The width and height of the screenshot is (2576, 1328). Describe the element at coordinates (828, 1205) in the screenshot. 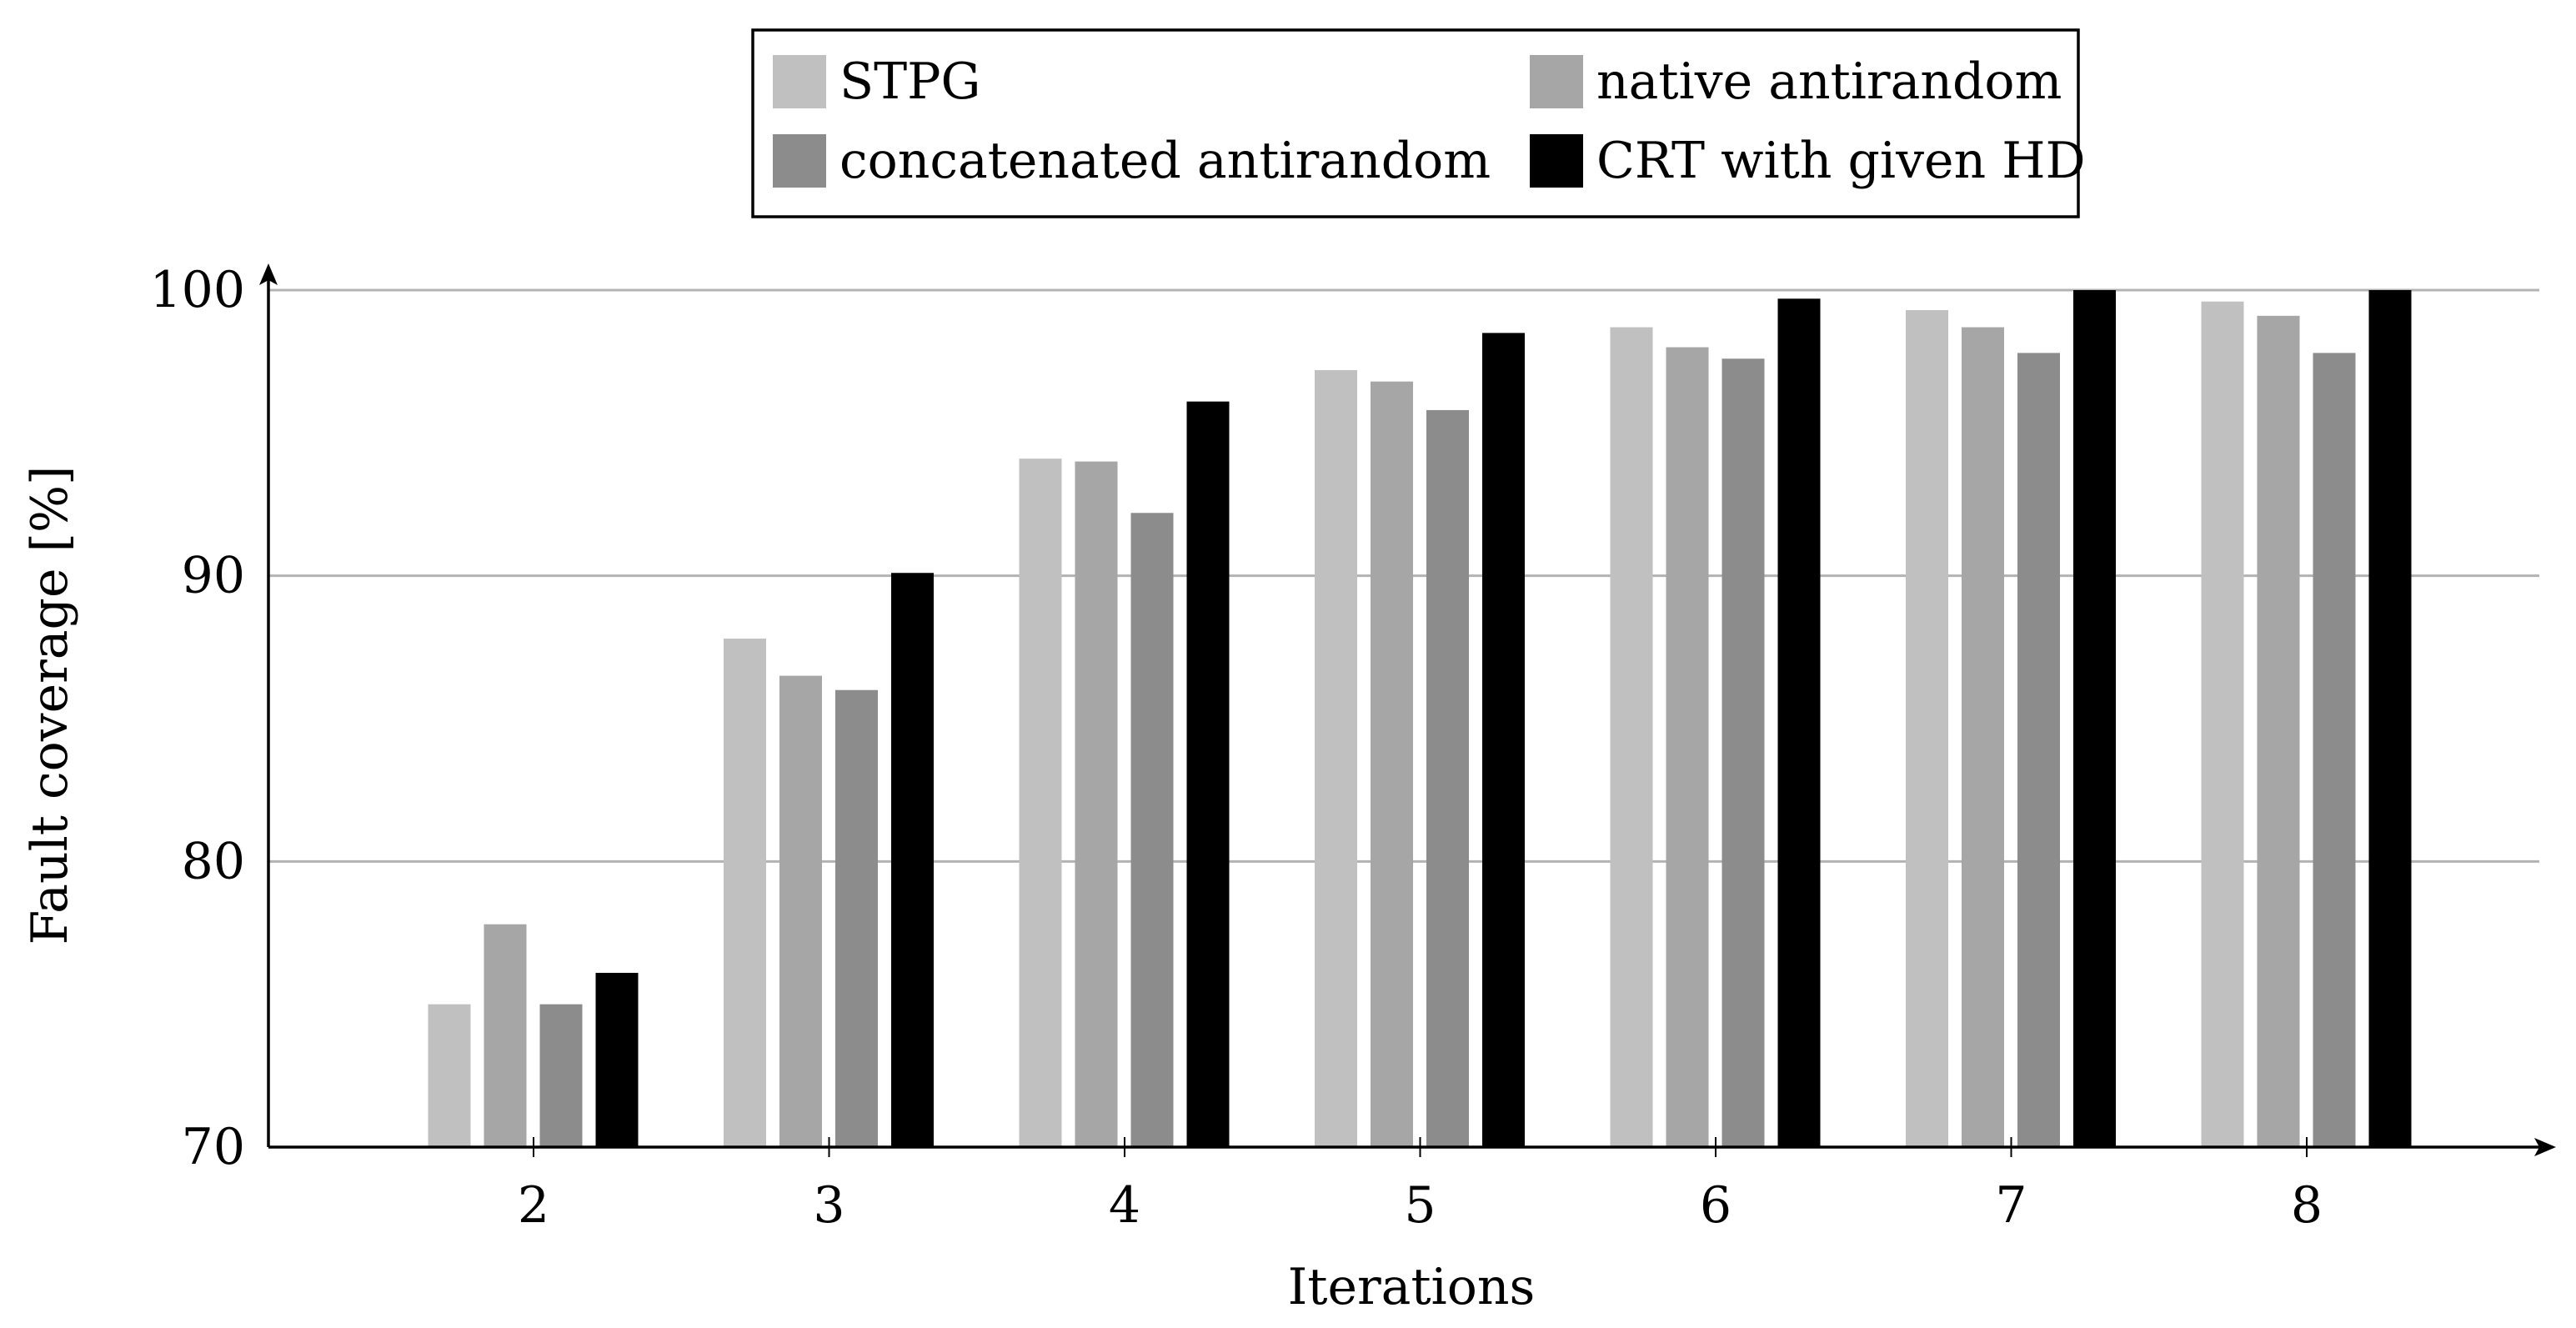

I see `x-tick-label: 3` at that location.